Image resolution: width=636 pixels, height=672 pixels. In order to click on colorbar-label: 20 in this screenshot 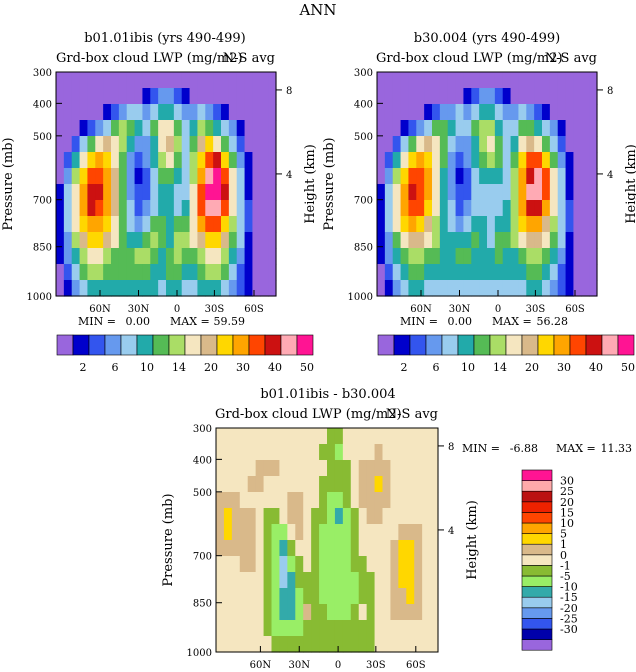, I will do `click(532, 367)`.